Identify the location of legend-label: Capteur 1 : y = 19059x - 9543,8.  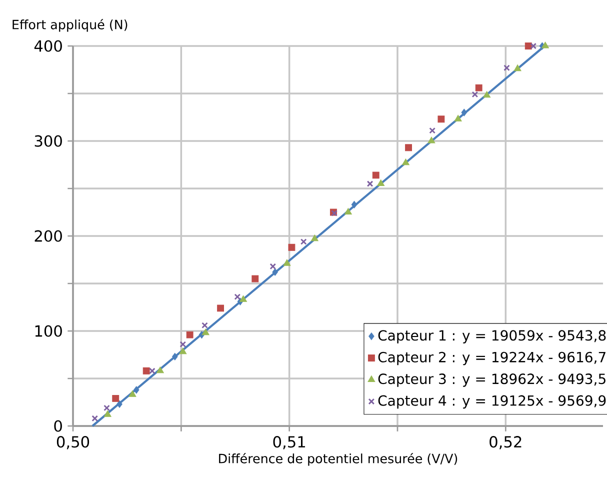
(492, 337).